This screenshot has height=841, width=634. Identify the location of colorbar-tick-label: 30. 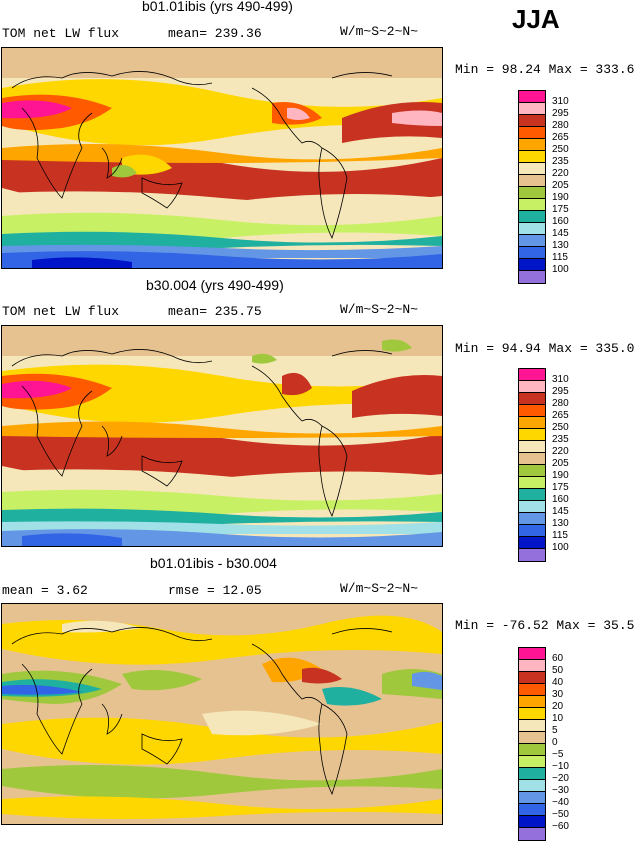
(558, 694).